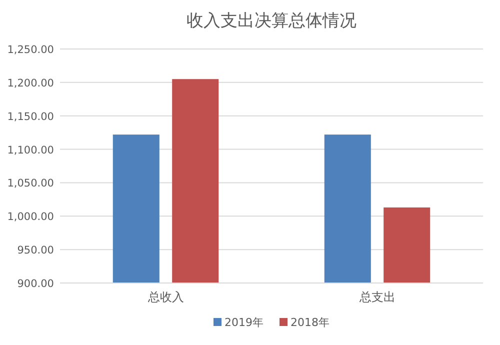 The height and width of the screenshot is (345, 500). Describe the element at coordinates (30, 217) in the screenshot. I see `y-tick-label: 1,000.00` at that location.